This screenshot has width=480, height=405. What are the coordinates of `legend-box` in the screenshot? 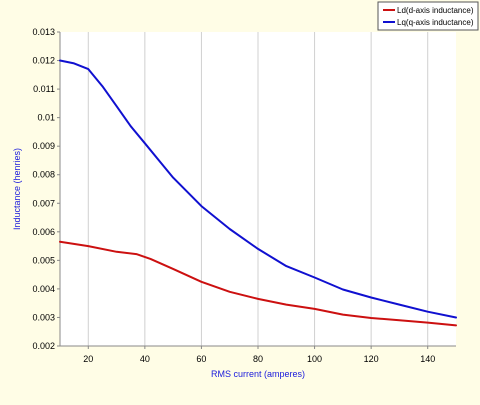 It's located at (428, 16).